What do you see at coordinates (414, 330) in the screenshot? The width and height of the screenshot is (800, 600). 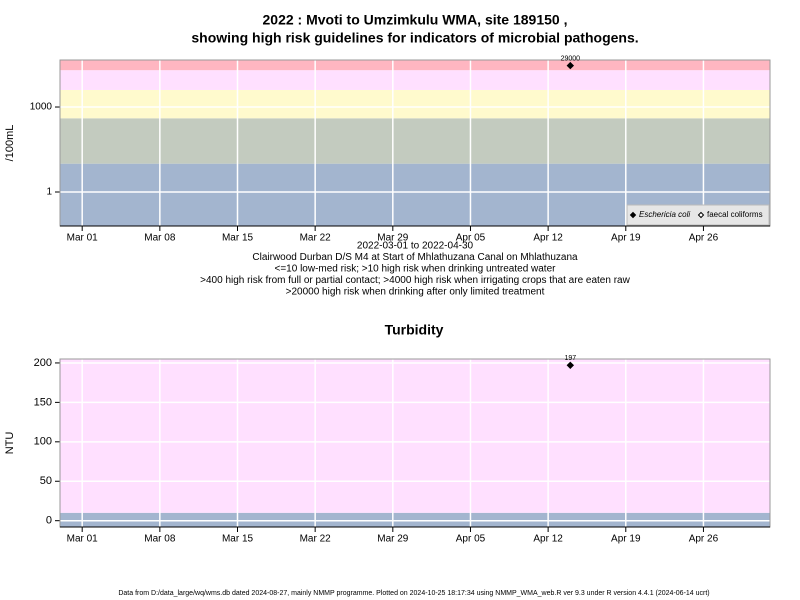 I see `chart-title: Turbidity` at bounding box center [414, 330].